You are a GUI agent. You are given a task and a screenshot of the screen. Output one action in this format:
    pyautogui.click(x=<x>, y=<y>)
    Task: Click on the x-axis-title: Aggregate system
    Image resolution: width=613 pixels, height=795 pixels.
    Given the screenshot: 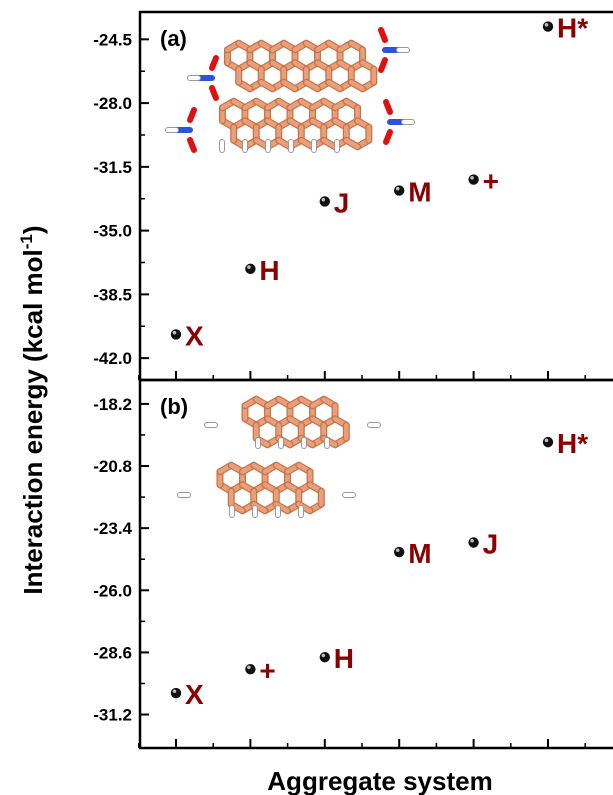 What is the action you would take?
    pyautogui.click(x=379, y=780)
    